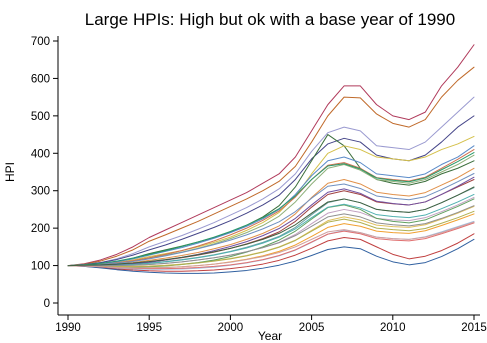 Image resolution: width=487 pixels, height=343 pixels. I want to click on y-tick-label: 600, so click(40, 79).